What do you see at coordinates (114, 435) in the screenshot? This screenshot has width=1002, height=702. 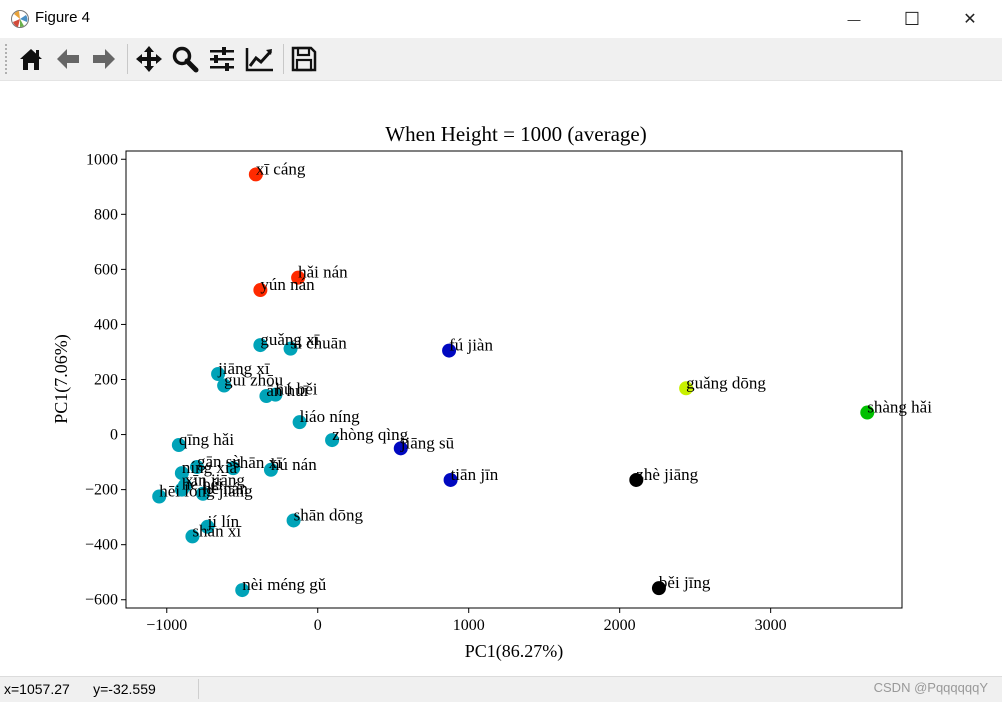 I see `y-tick-label: 0` at bounding box center [114, 435].